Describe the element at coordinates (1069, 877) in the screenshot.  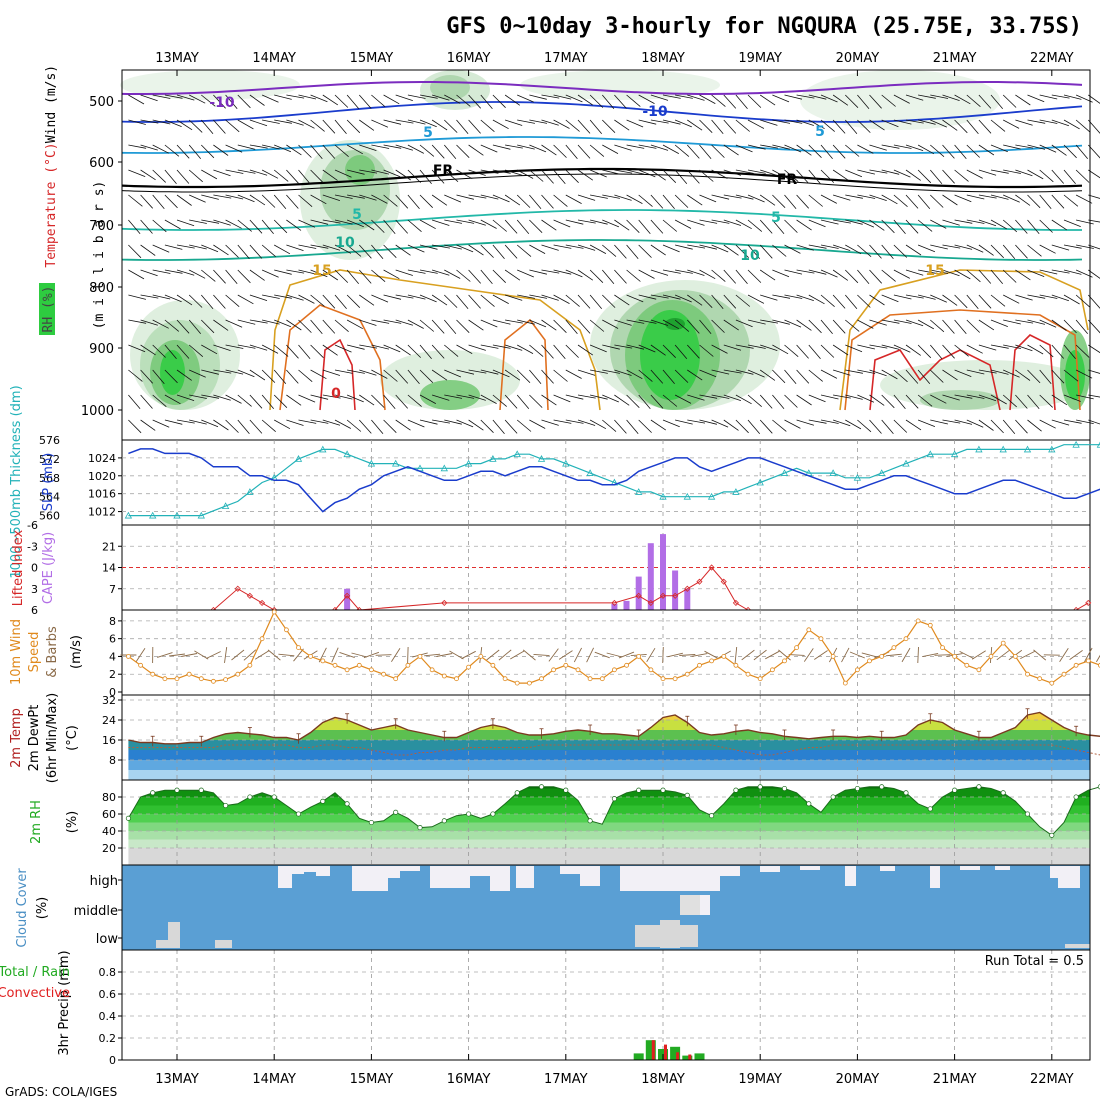
I see `high-cloud-gap` at that location.